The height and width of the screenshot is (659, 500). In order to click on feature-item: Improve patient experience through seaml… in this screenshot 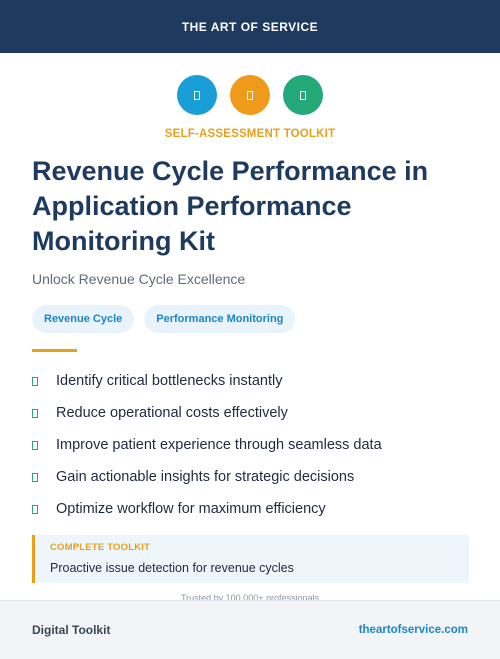, I will do `click(252, 445)`.